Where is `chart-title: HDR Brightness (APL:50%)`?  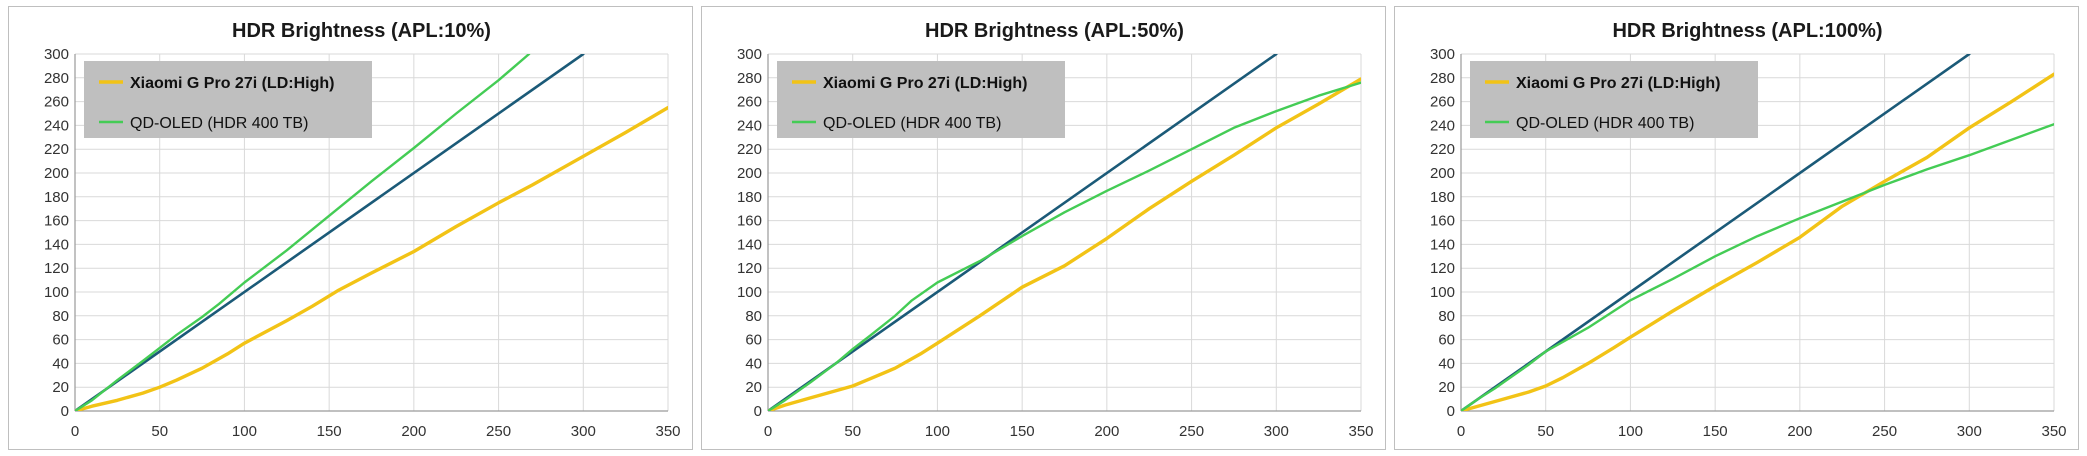
chart-title: HDR Brightness (APL:50%) is located at coordinates (1054, 31).